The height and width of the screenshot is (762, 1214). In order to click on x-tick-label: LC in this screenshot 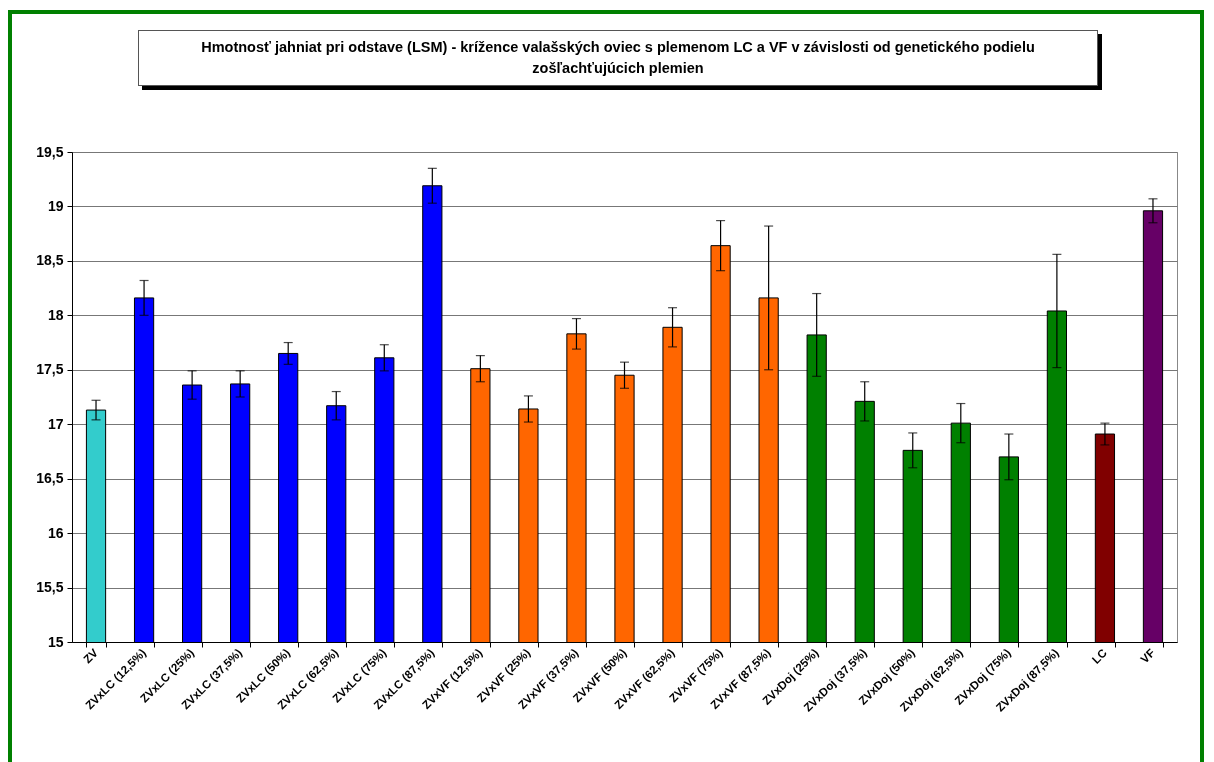, I will do `click(1099, 656)`.